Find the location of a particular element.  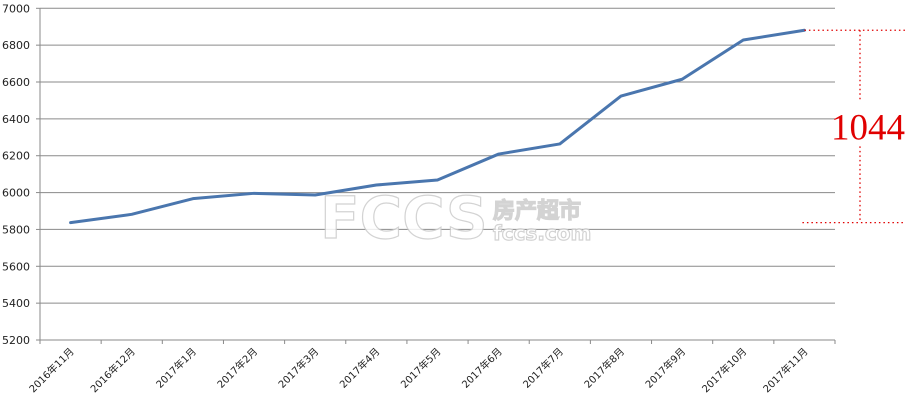

x-tick-label: 2016年11月 is located at coordinates (51, 370).